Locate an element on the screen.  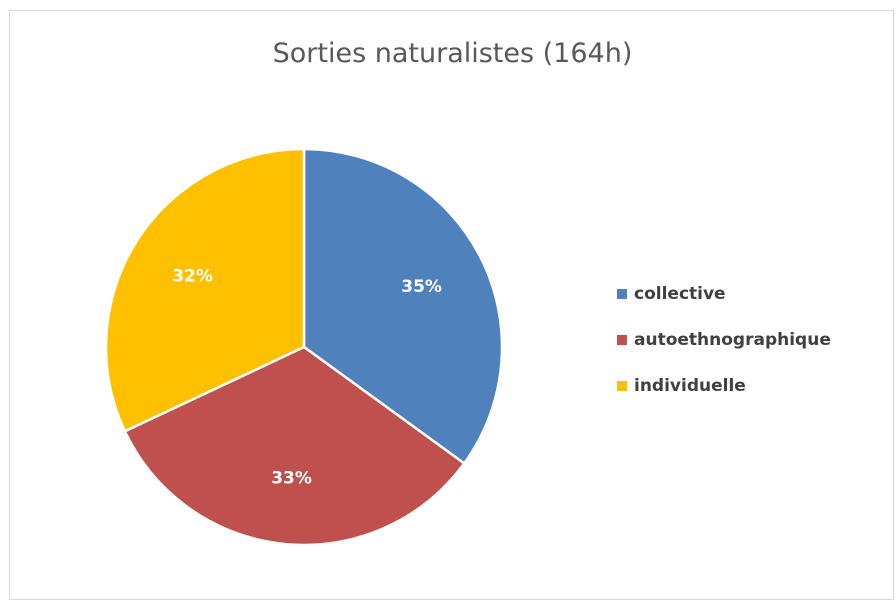
pie-slice-collective is located at coordinates (403, 306).